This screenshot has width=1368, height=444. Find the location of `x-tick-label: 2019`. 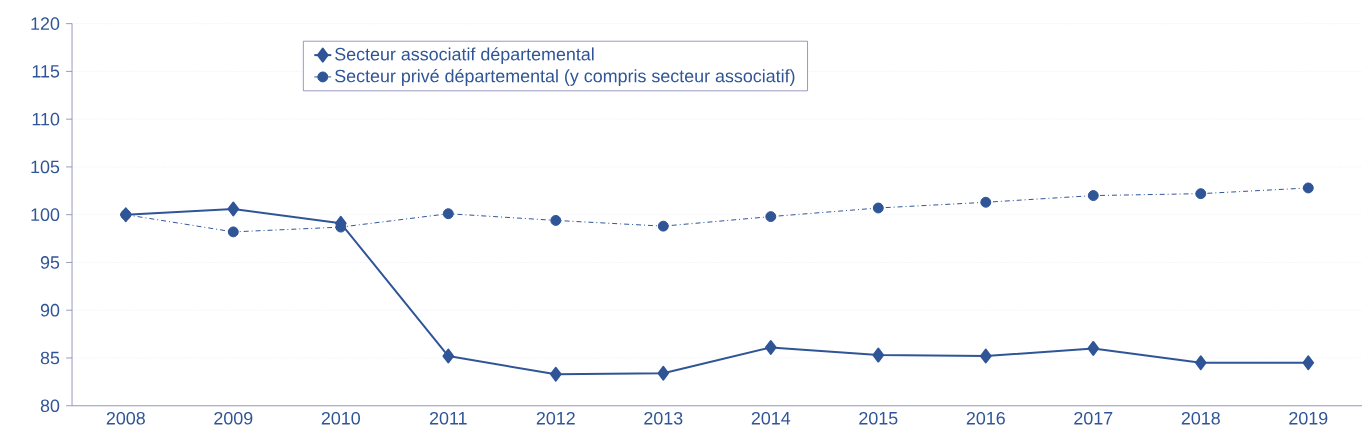

x-tick-label: 2019 is located at coordinates (1308, 418).